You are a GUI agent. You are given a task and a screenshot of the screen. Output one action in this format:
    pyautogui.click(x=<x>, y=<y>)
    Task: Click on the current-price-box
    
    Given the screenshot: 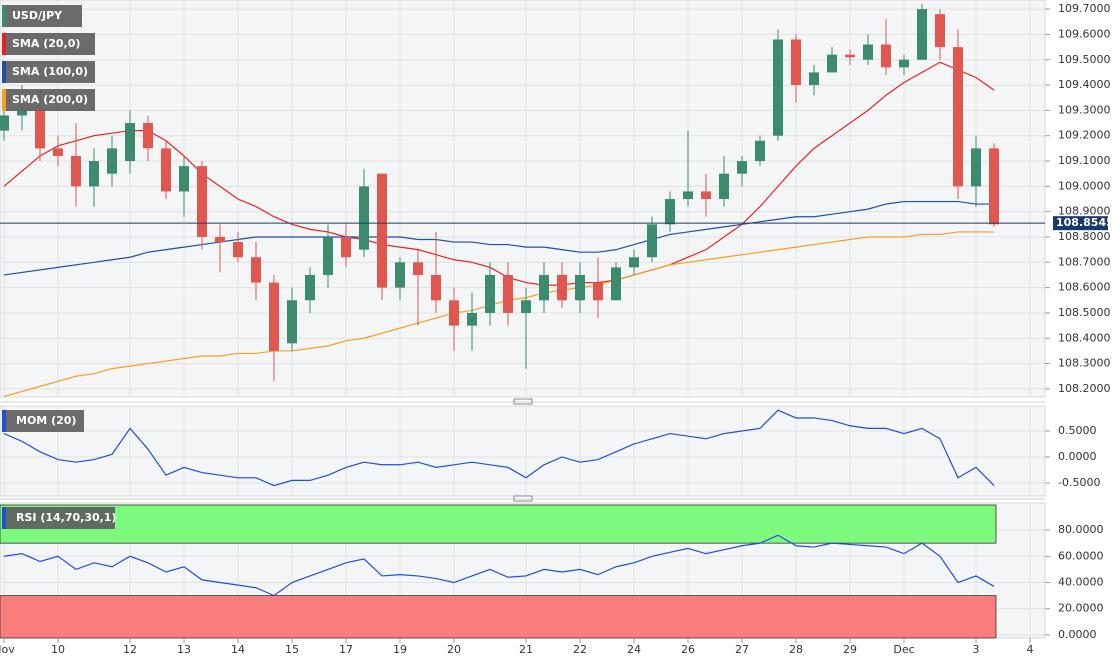 What is the action you would take?
    pyautogui.click(x=1080, y=223)
    